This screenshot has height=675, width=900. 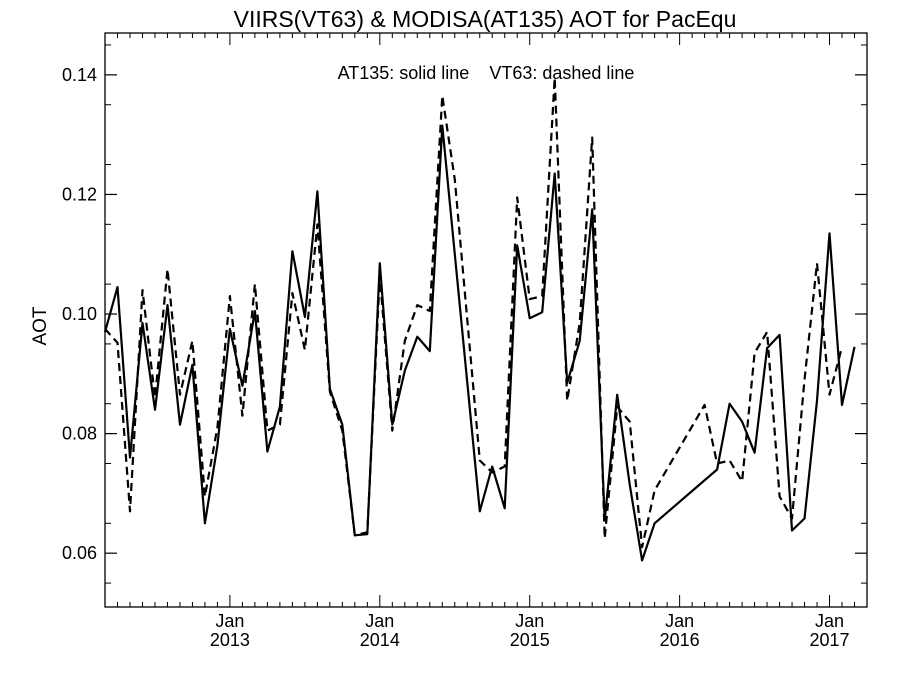 I want to click on line-style-annotation: AT135: solid line VT63: dashed line, so click(x=486, y=73).